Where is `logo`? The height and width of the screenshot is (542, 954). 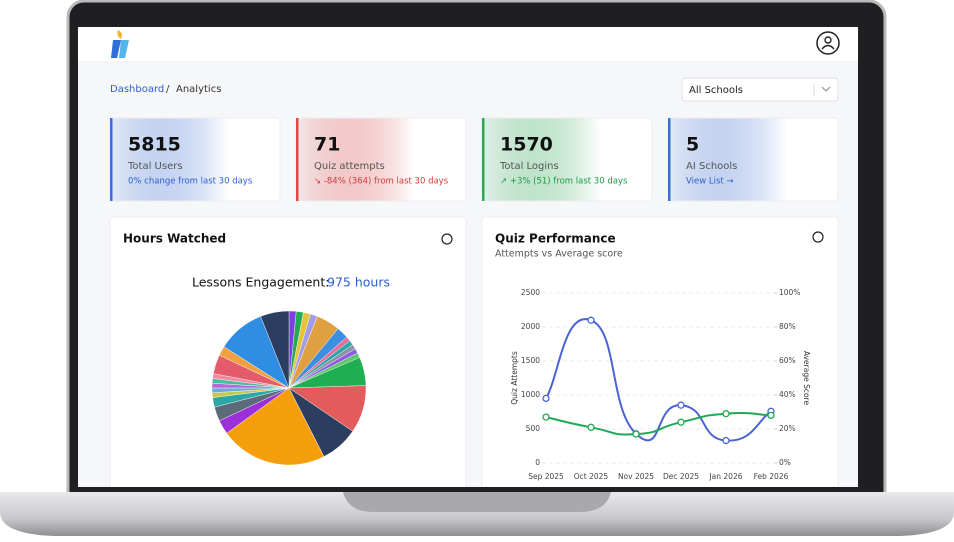 logo is located at coordinates (120, 44).